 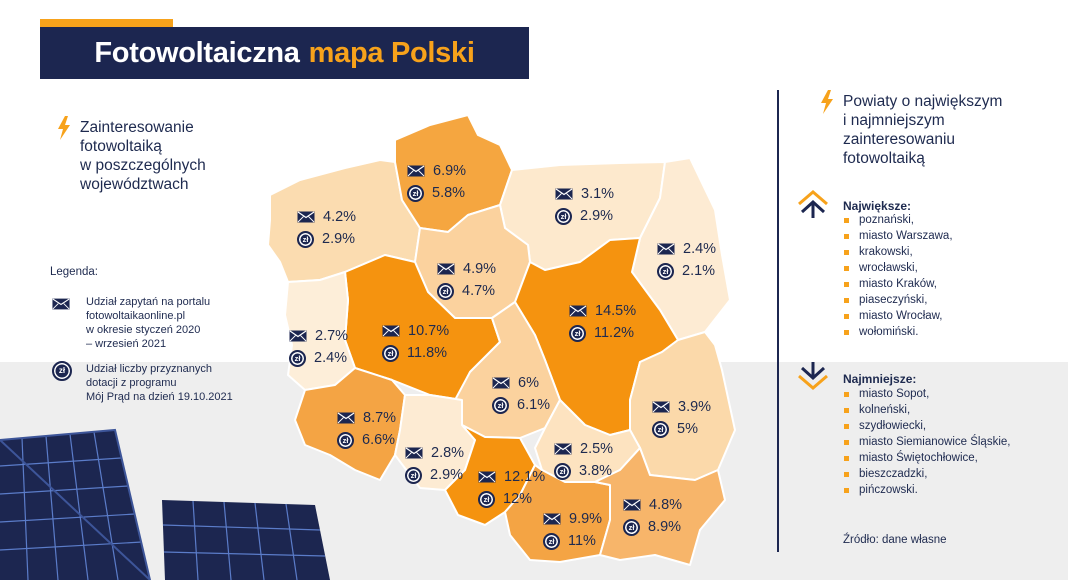 I want to click on region-label-opolskie: 2.8% zł 2.9%, so click(x=434, y=464).